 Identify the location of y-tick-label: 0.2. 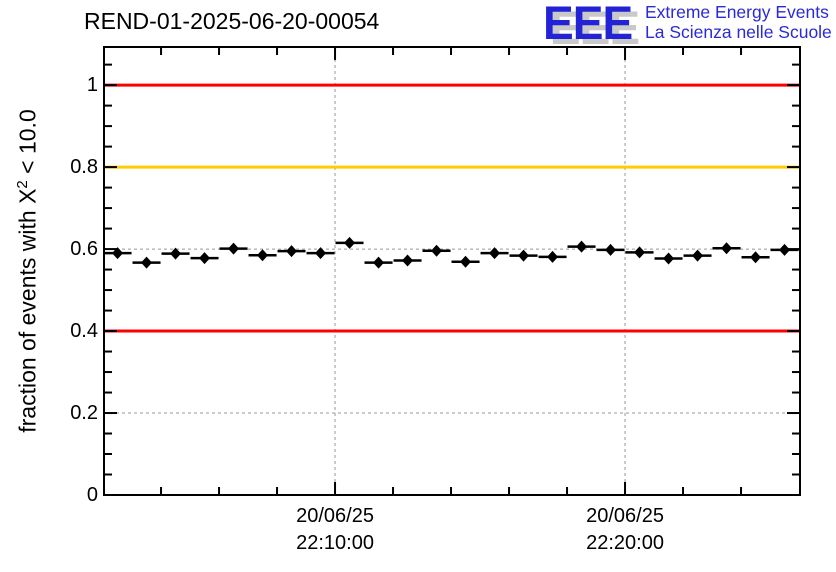
(84, 413).